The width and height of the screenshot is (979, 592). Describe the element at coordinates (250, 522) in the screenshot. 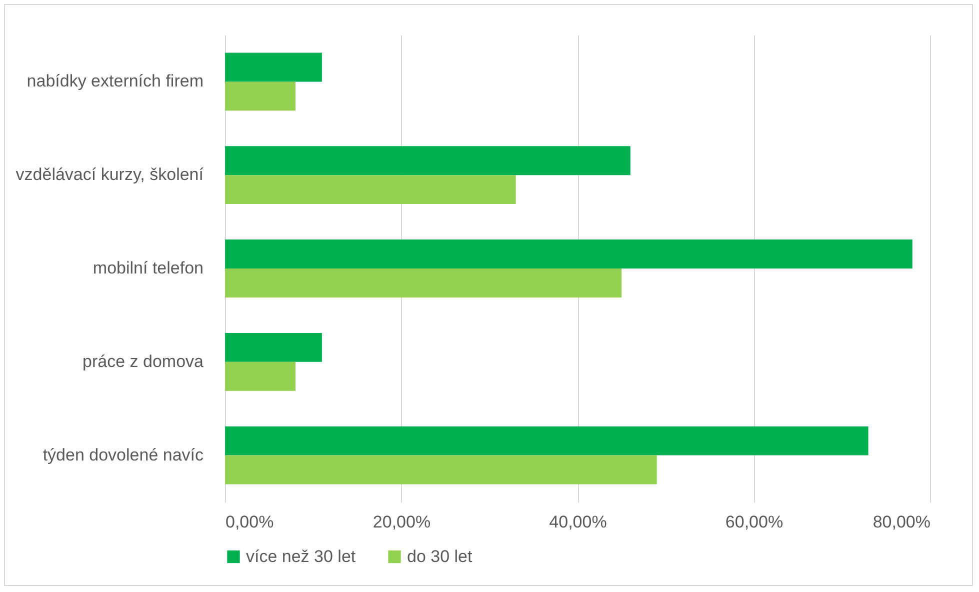

I see `x-tick-label: 0,00%` at that location.